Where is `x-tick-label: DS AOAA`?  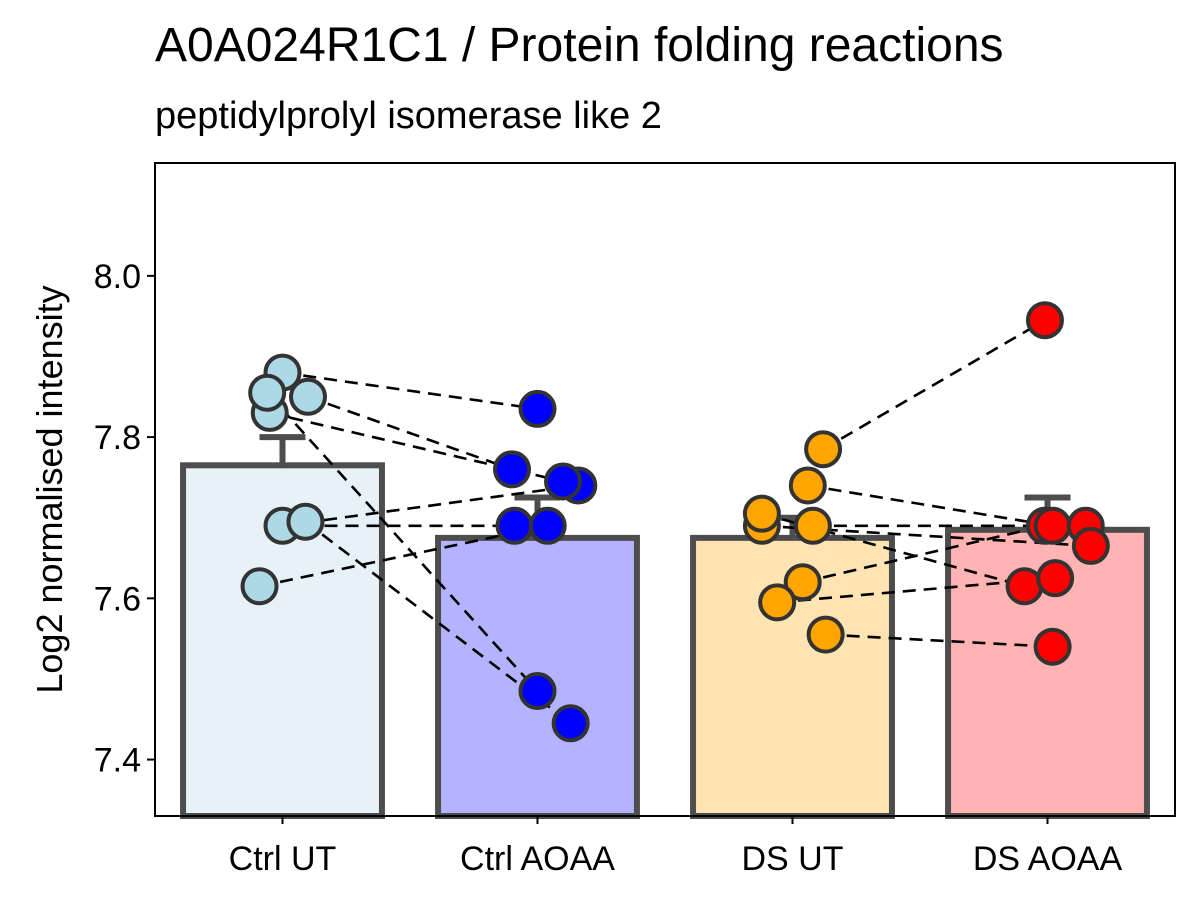 x-tick-label: DS AOAA is located at coordinates (1048, 859).